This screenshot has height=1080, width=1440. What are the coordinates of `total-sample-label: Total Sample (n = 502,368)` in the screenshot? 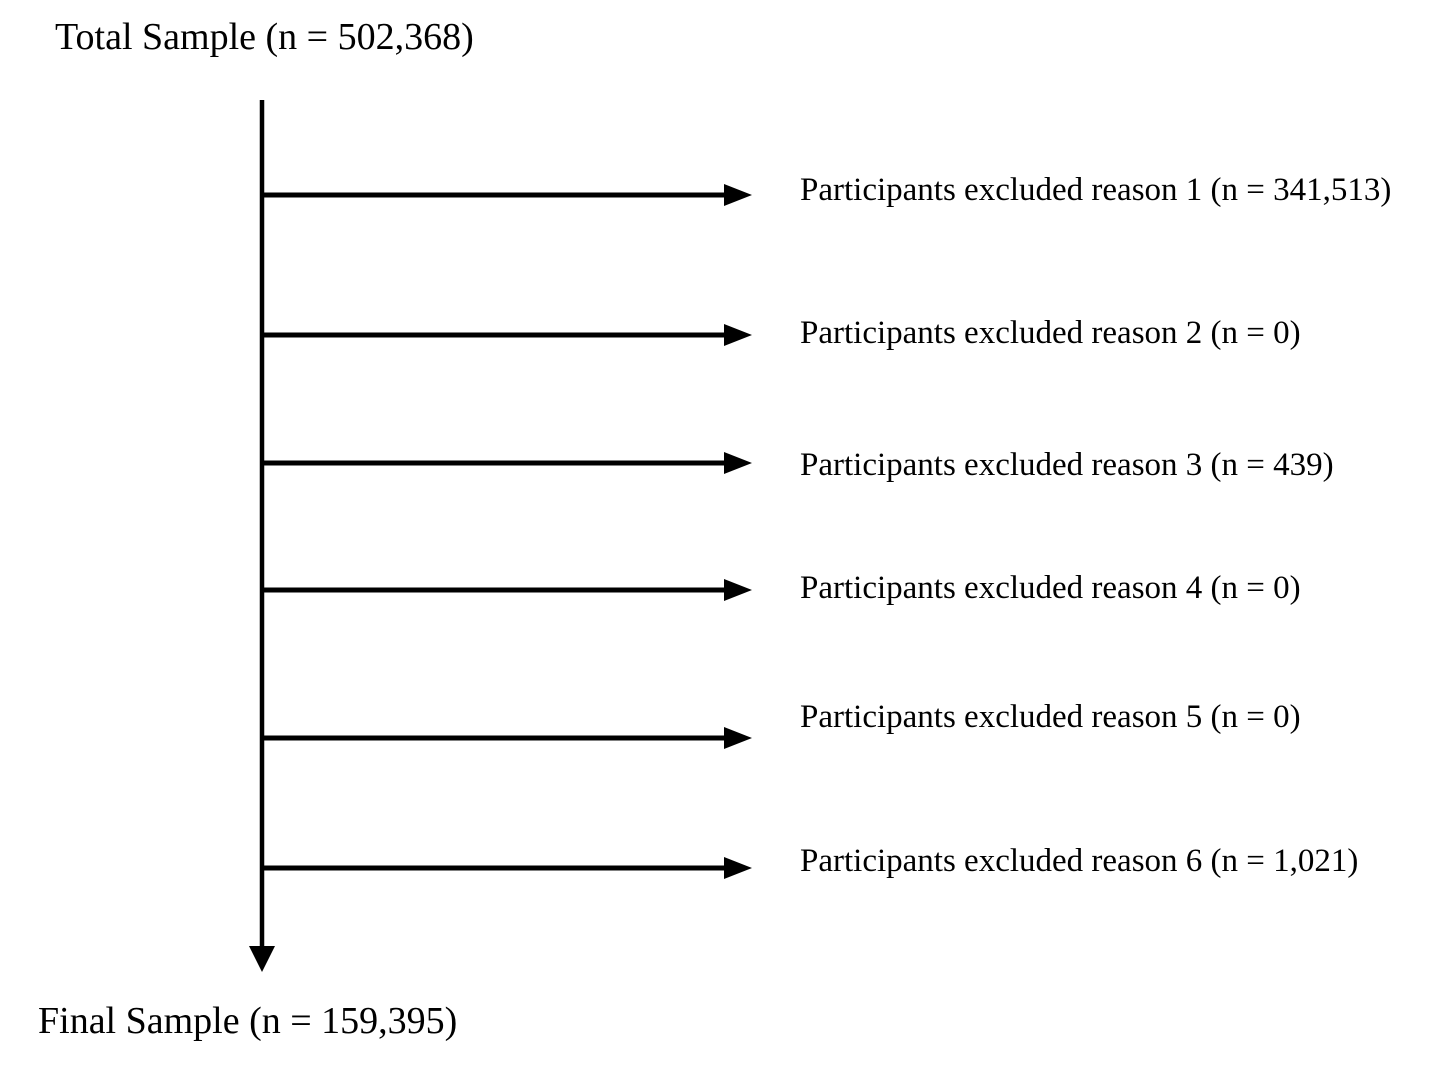 It's located at (264, 37).